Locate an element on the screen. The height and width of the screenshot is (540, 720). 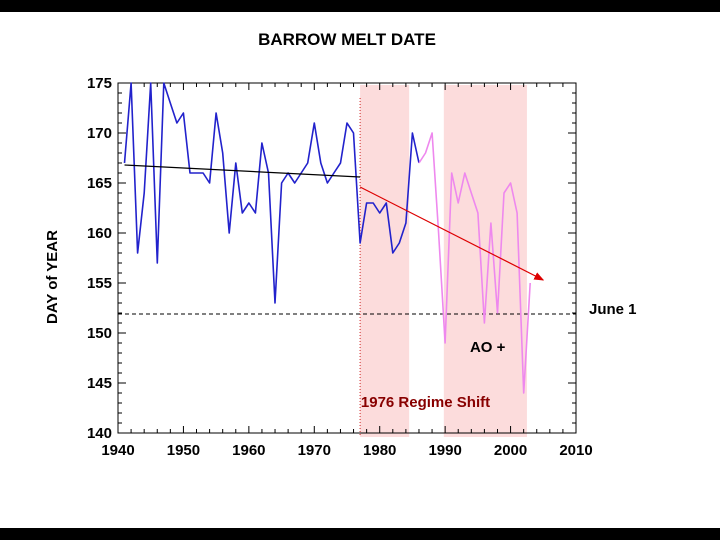
x-tick-label: 1970 is located at coordinates (314, 450).